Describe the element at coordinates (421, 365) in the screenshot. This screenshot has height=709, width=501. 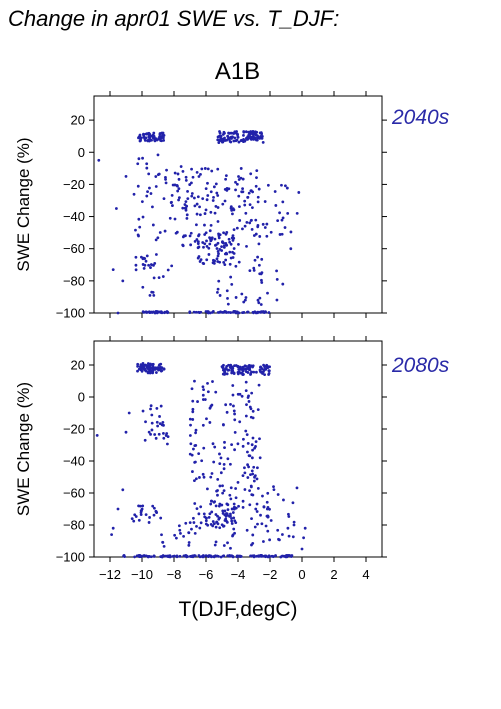
I see `period-label-2080s: 2080s` at that location.